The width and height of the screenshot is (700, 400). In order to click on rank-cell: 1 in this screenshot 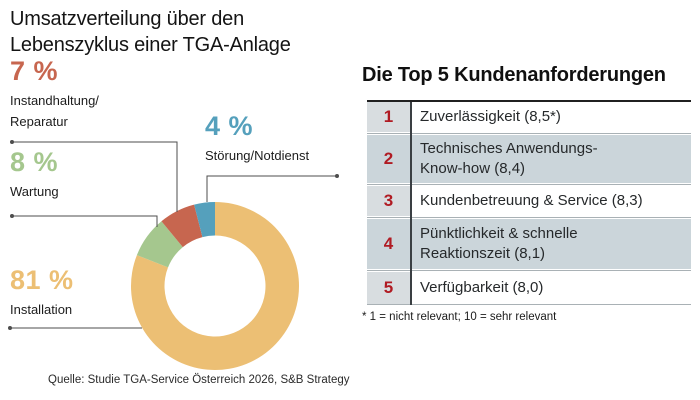, I will do `click(388, 117)`.